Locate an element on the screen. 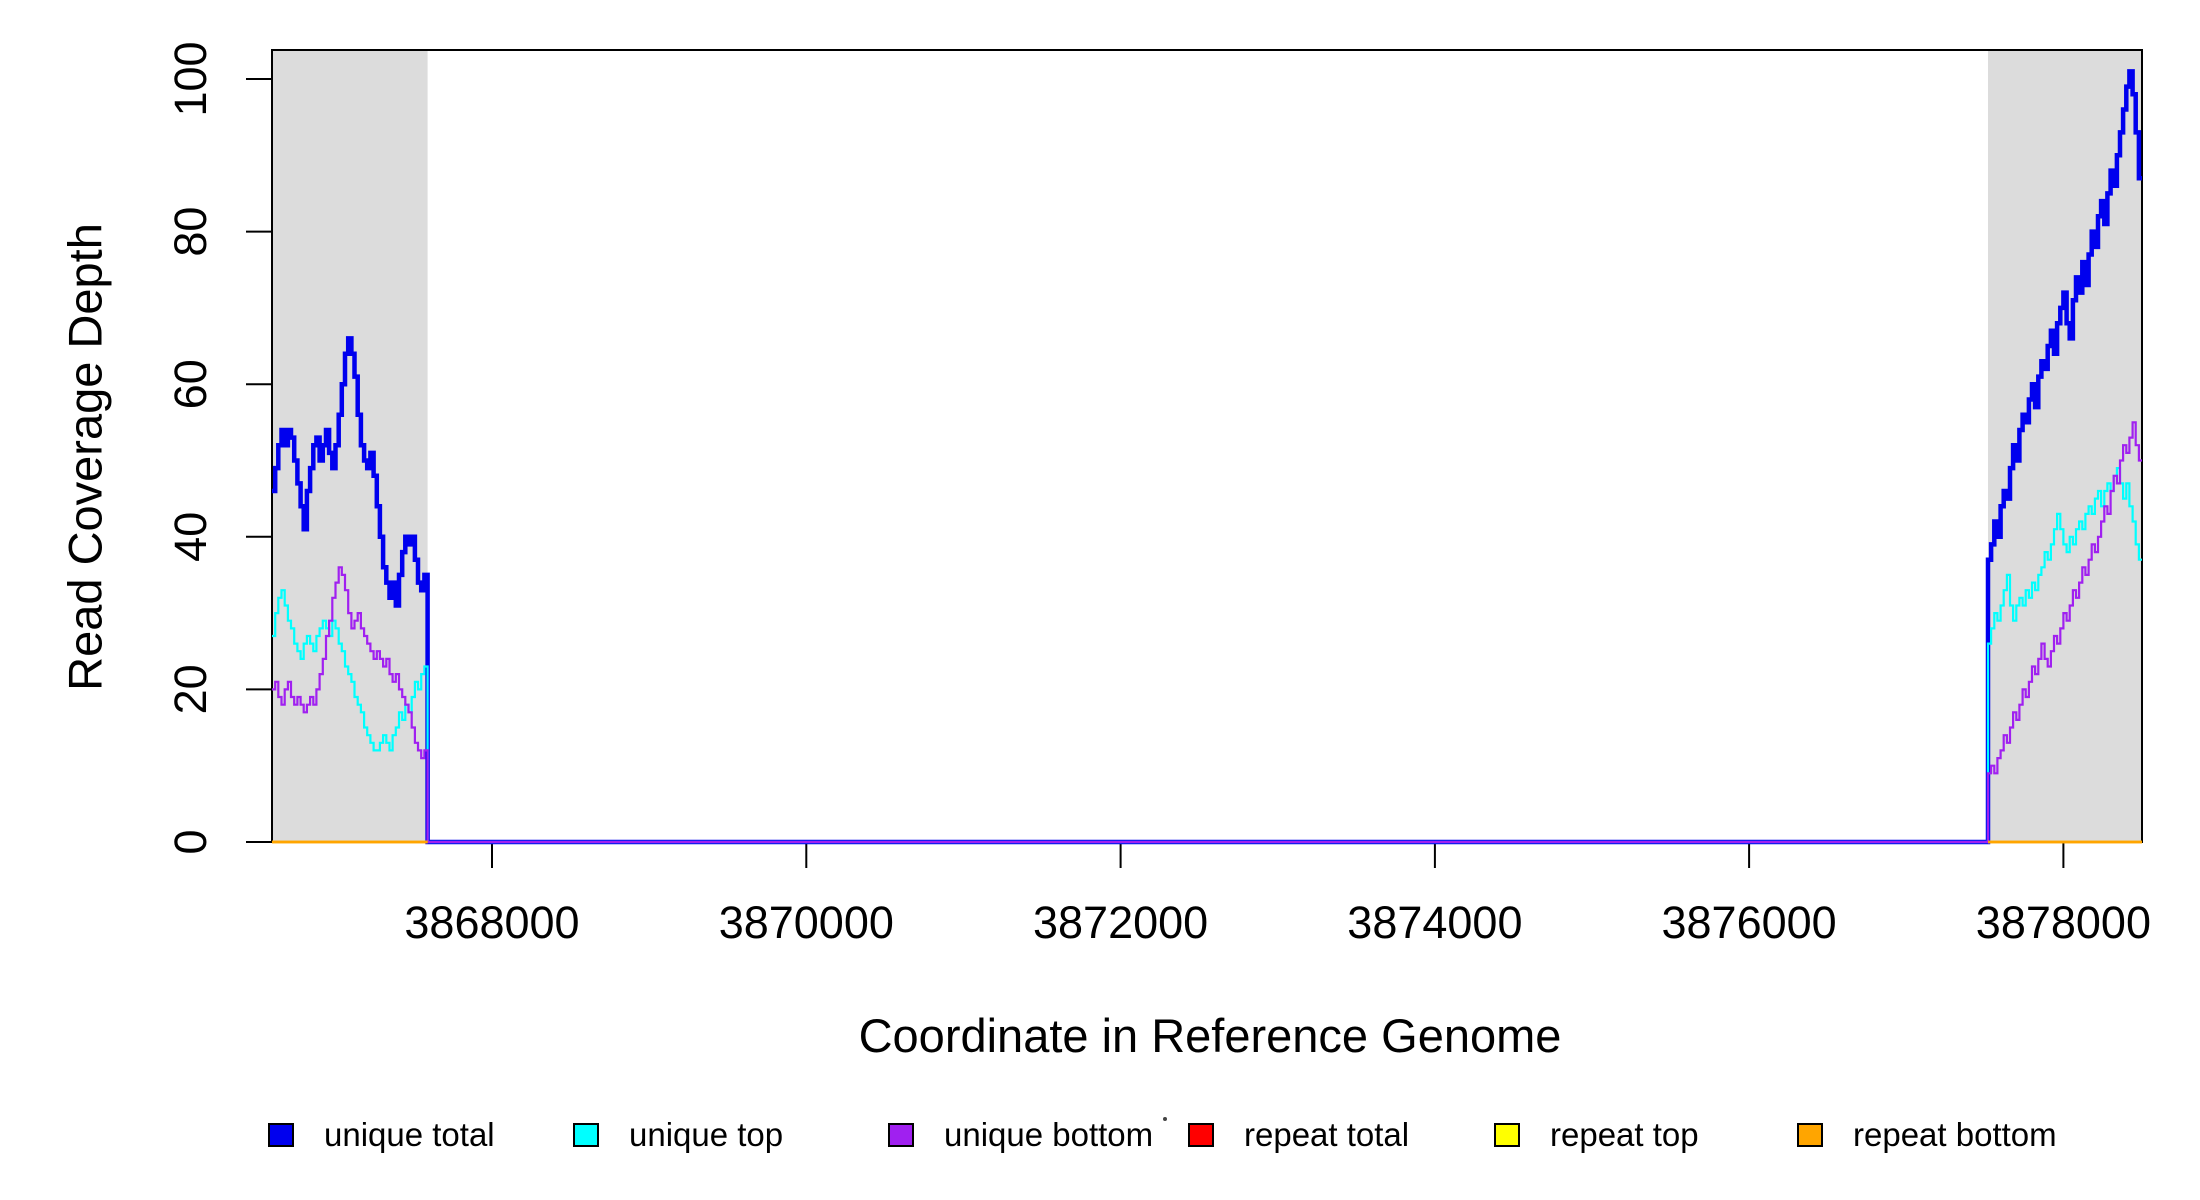  x-tick-label: 3872000 is located at coordinates (1120, 922).